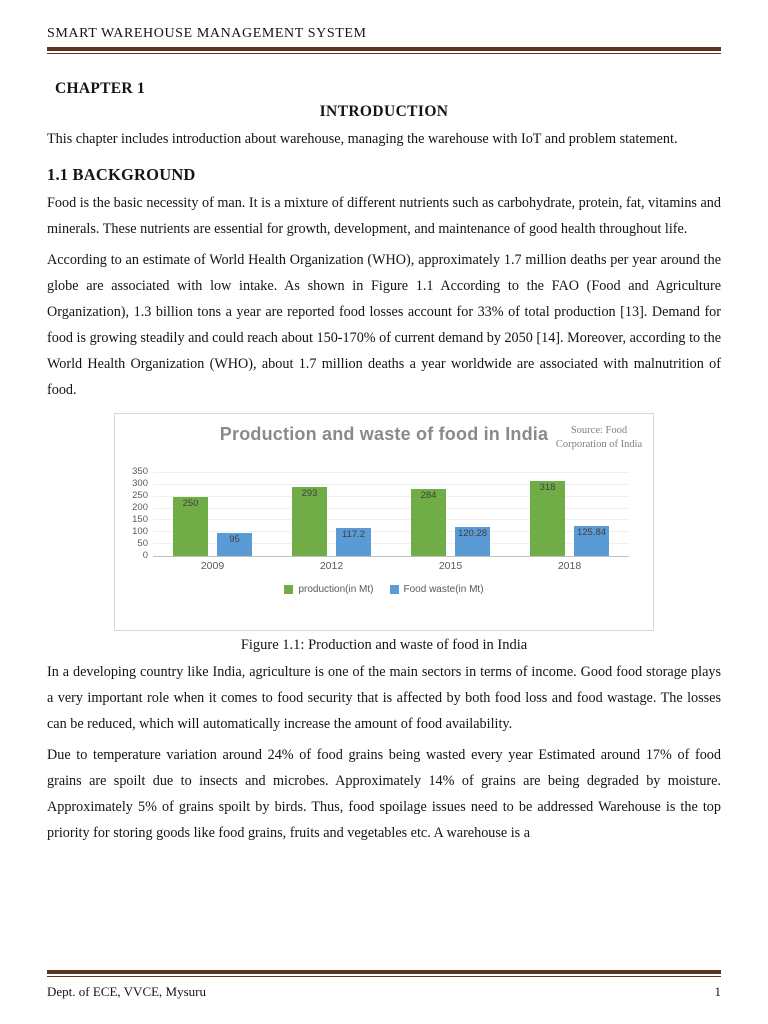  Describe the element at coordinates (212, 514) in the screenshot. I see `bar-group: 250 95` at that location.